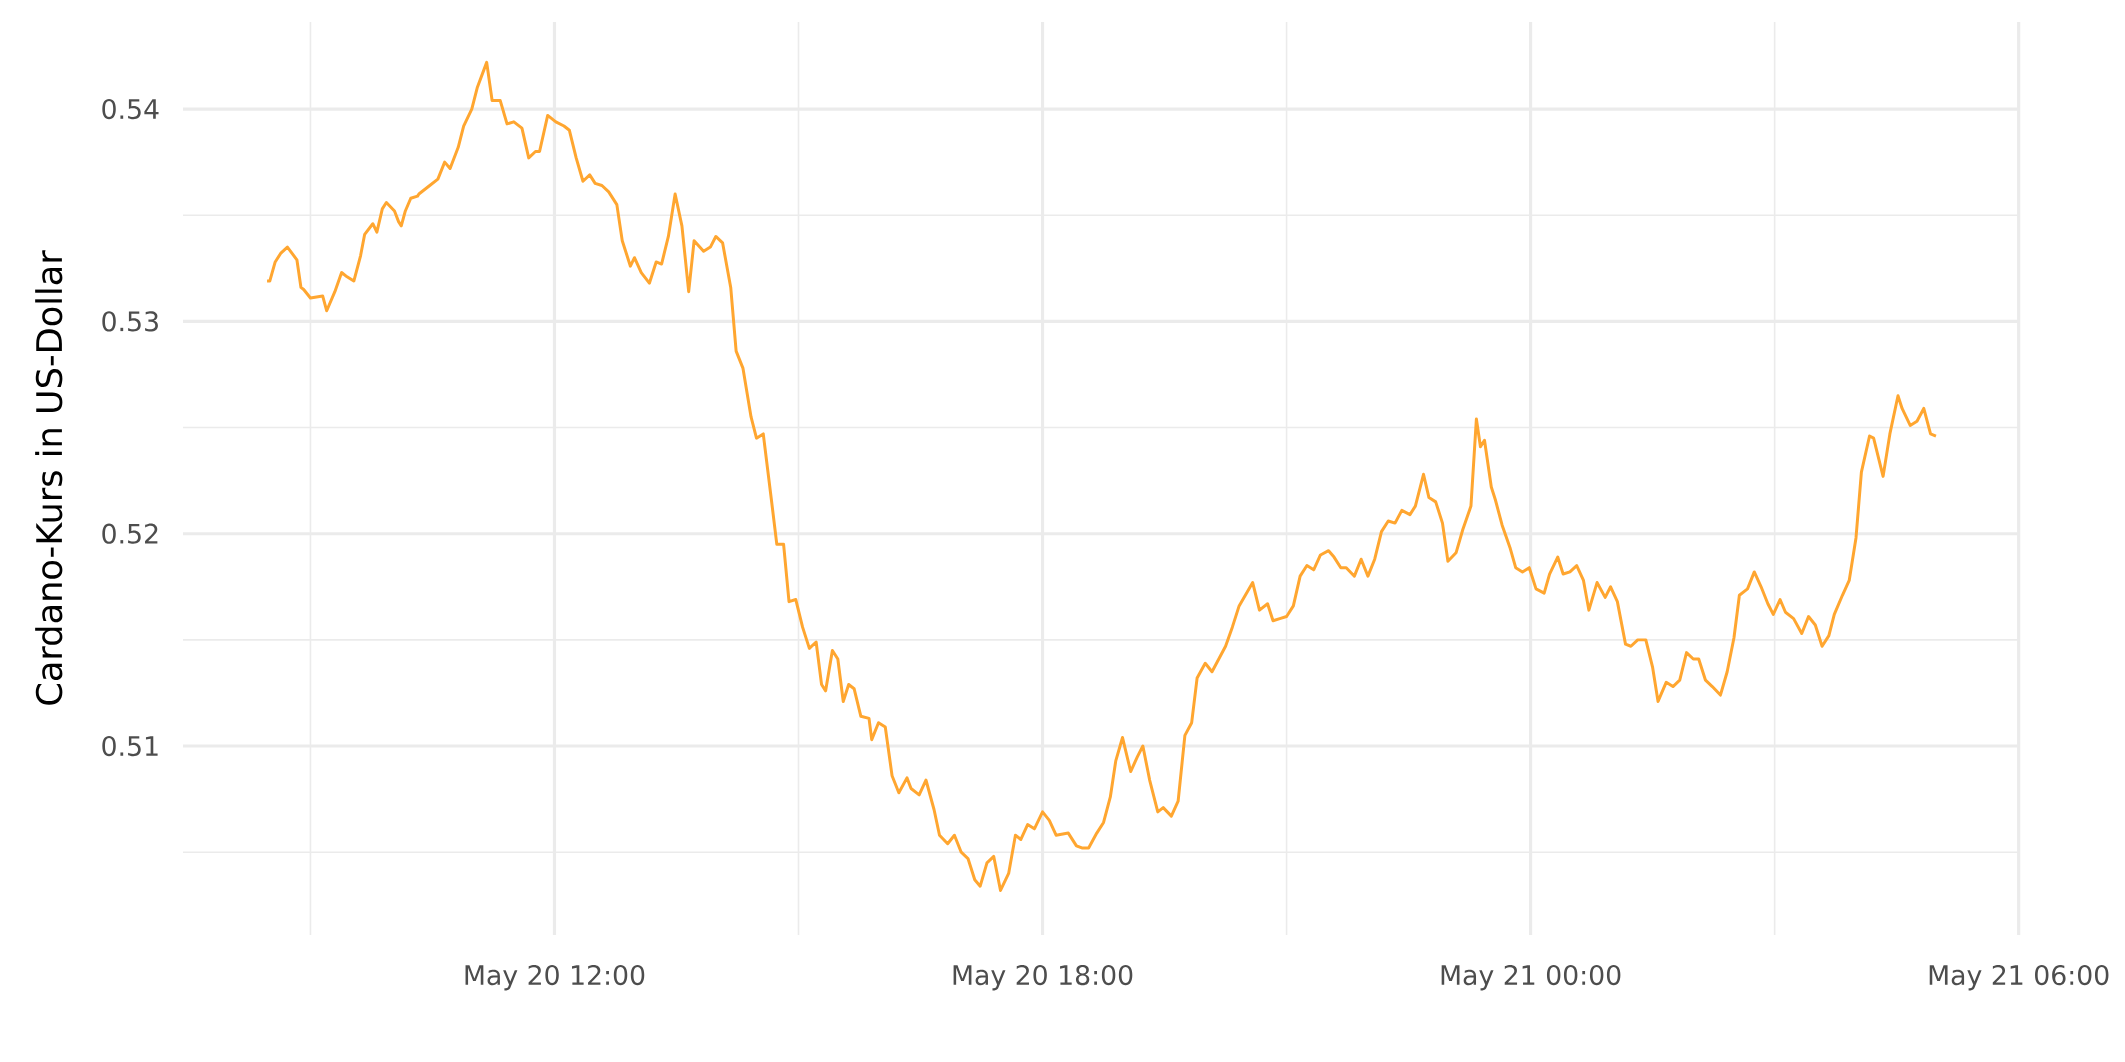 The width and height of the screenshot is (2125, 1062). What do you see at coordinates (1043, 977) in the screenshot?
I see `x-tick-label: May 20 18:00` at bounding box center [1043, 977].